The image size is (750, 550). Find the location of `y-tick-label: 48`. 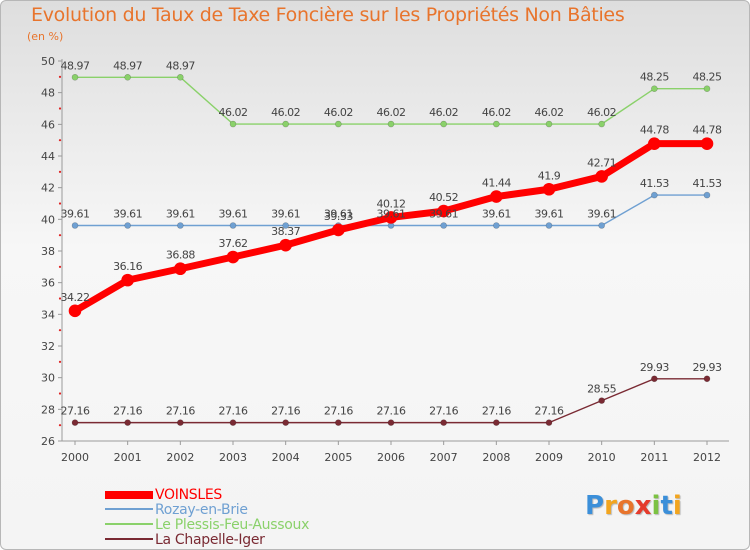

y-tick-label: 48 is located at coordinates (48, 93).